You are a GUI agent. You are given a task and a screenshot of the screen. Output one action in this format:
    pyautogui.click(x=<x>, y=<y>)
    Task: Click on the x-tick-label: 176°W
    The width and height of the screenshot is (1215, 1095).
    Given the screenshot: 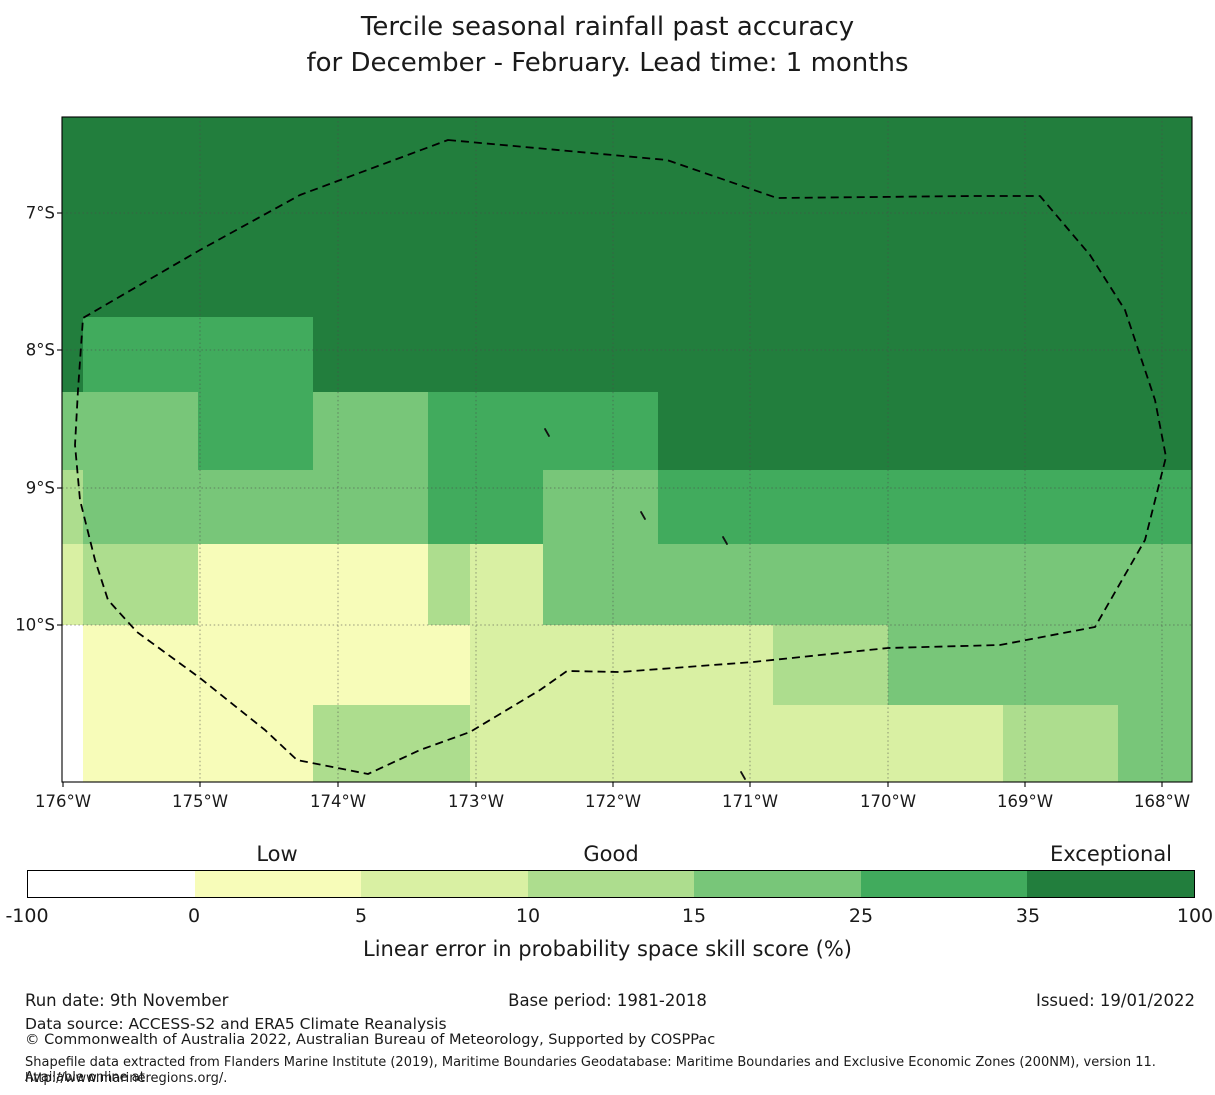 What is the action you would take?
    pyautogui.click(x=63, y=801)
    